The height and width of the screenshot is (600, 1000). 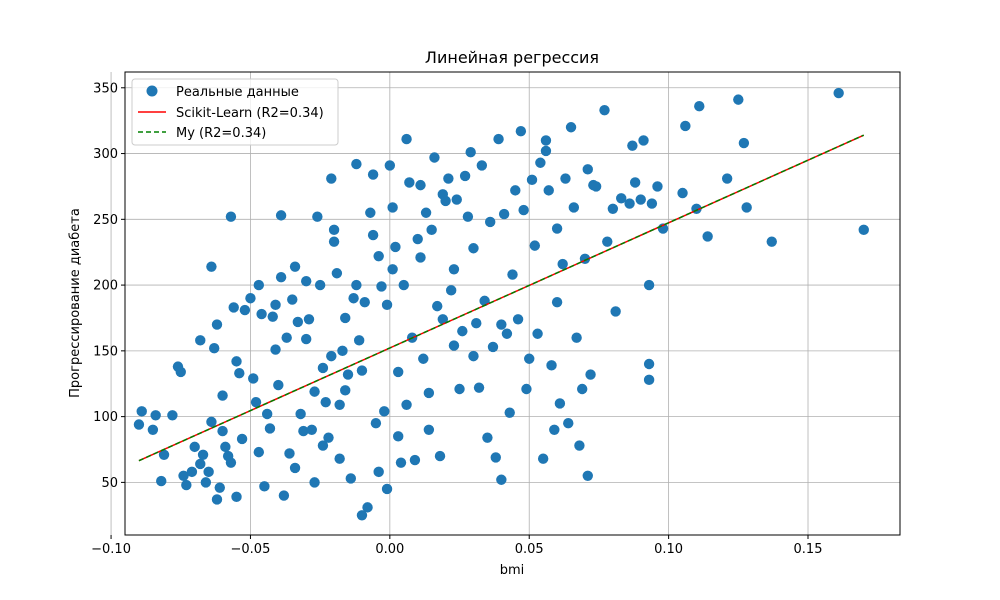 What do you see at coordinates (529, 549) in the screenshot?
I see `x-tick-label-3: 0.05` at bounding box center [529, 549].